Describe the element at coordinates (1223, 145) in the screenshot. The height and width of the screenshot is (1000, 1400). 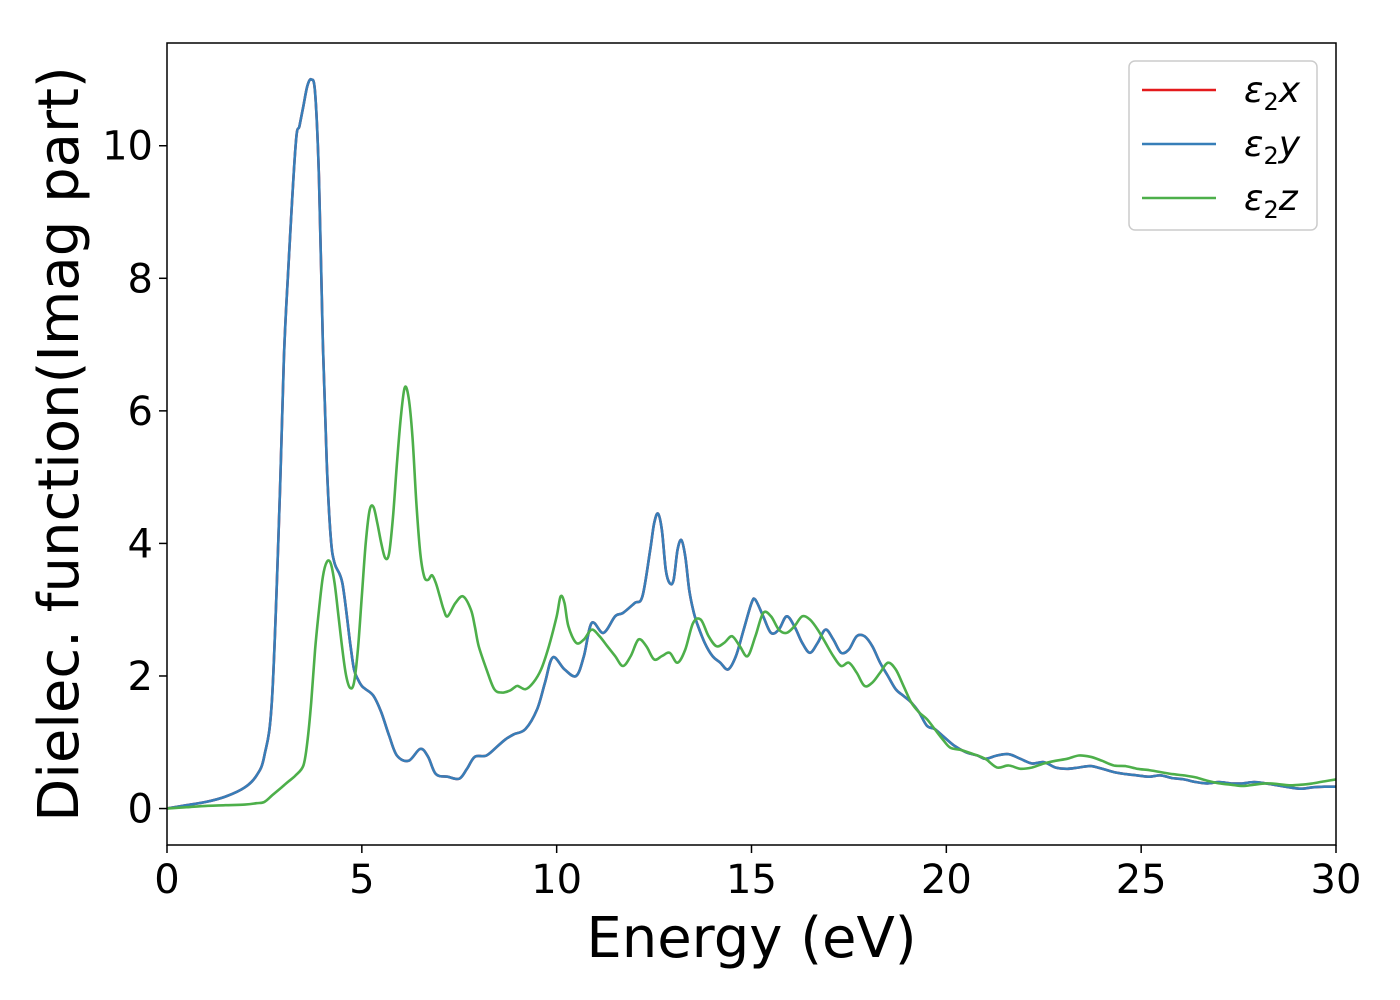
I see `legend-box` at that location.